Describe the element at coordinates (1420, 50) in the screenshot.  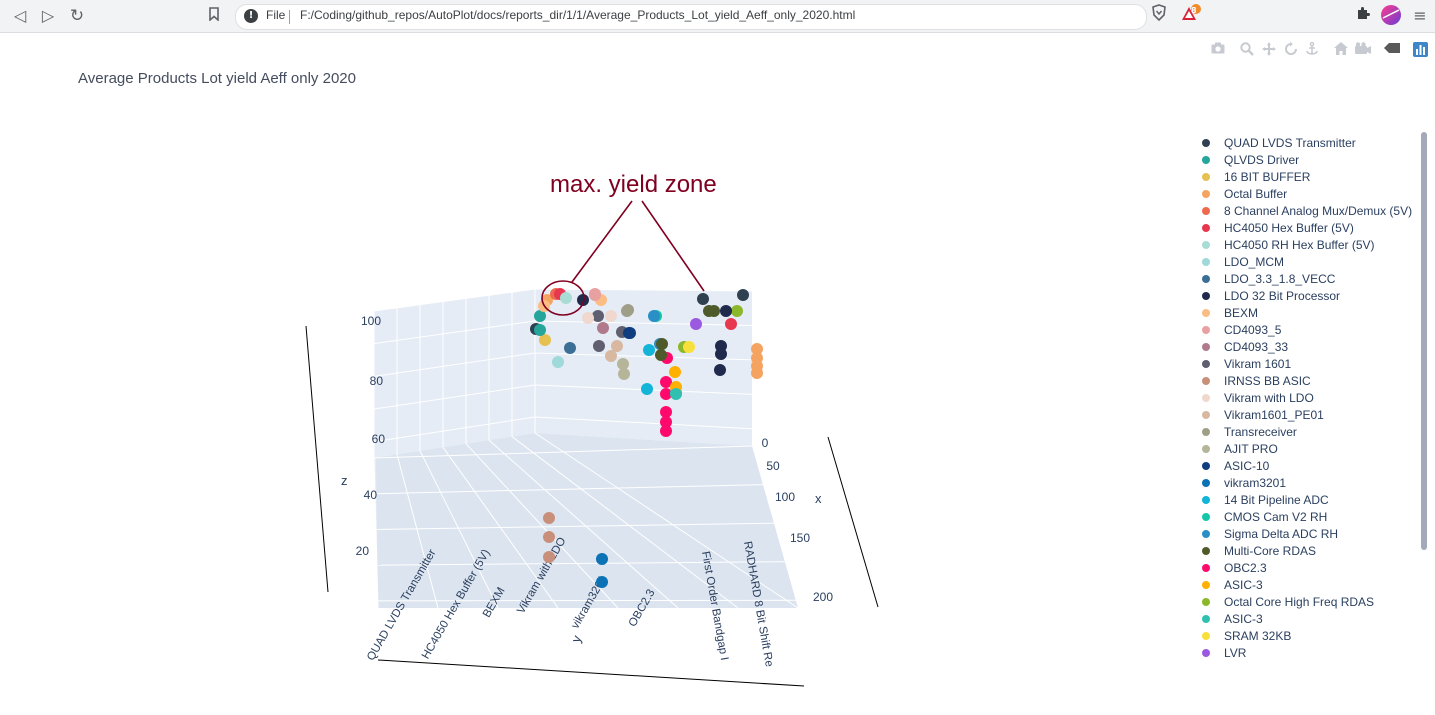
I see `plotly-logo-icon` at that location.